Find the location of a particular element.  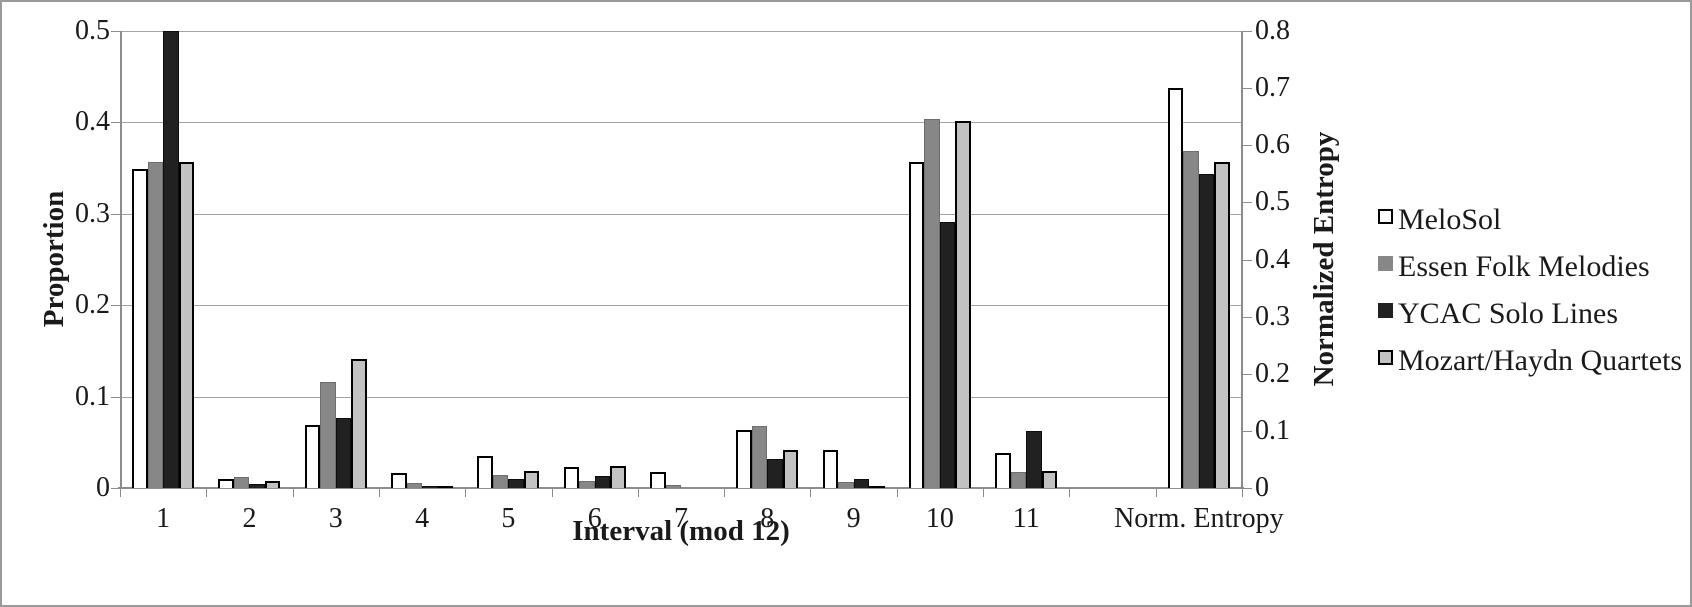

right-axis-tick-label: 0.8 is located at coordinates (1272, 30).